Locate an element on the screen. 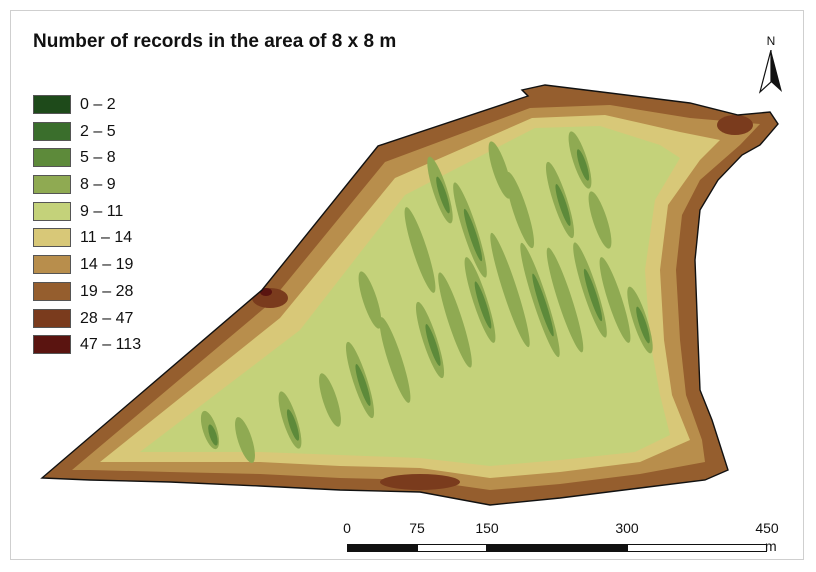 This screenshot has width=816, height=572. legend-label: 11 – 14 is located at coordinates (106, 238).